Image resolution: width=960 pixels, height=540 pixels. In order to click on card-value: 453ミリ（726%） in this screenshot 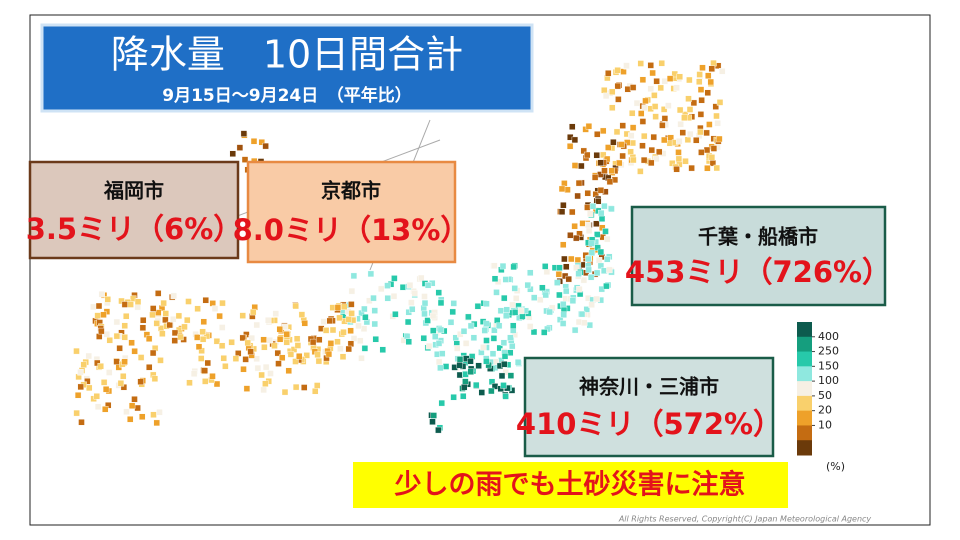, I will do `click(758, 272)`.